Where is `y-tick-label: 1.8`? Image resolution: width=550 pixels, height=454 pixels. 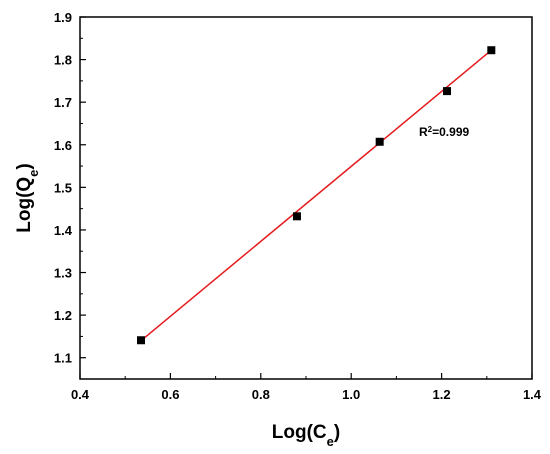
y-tick-label: 1.8 is located at coordinates (63, 60).